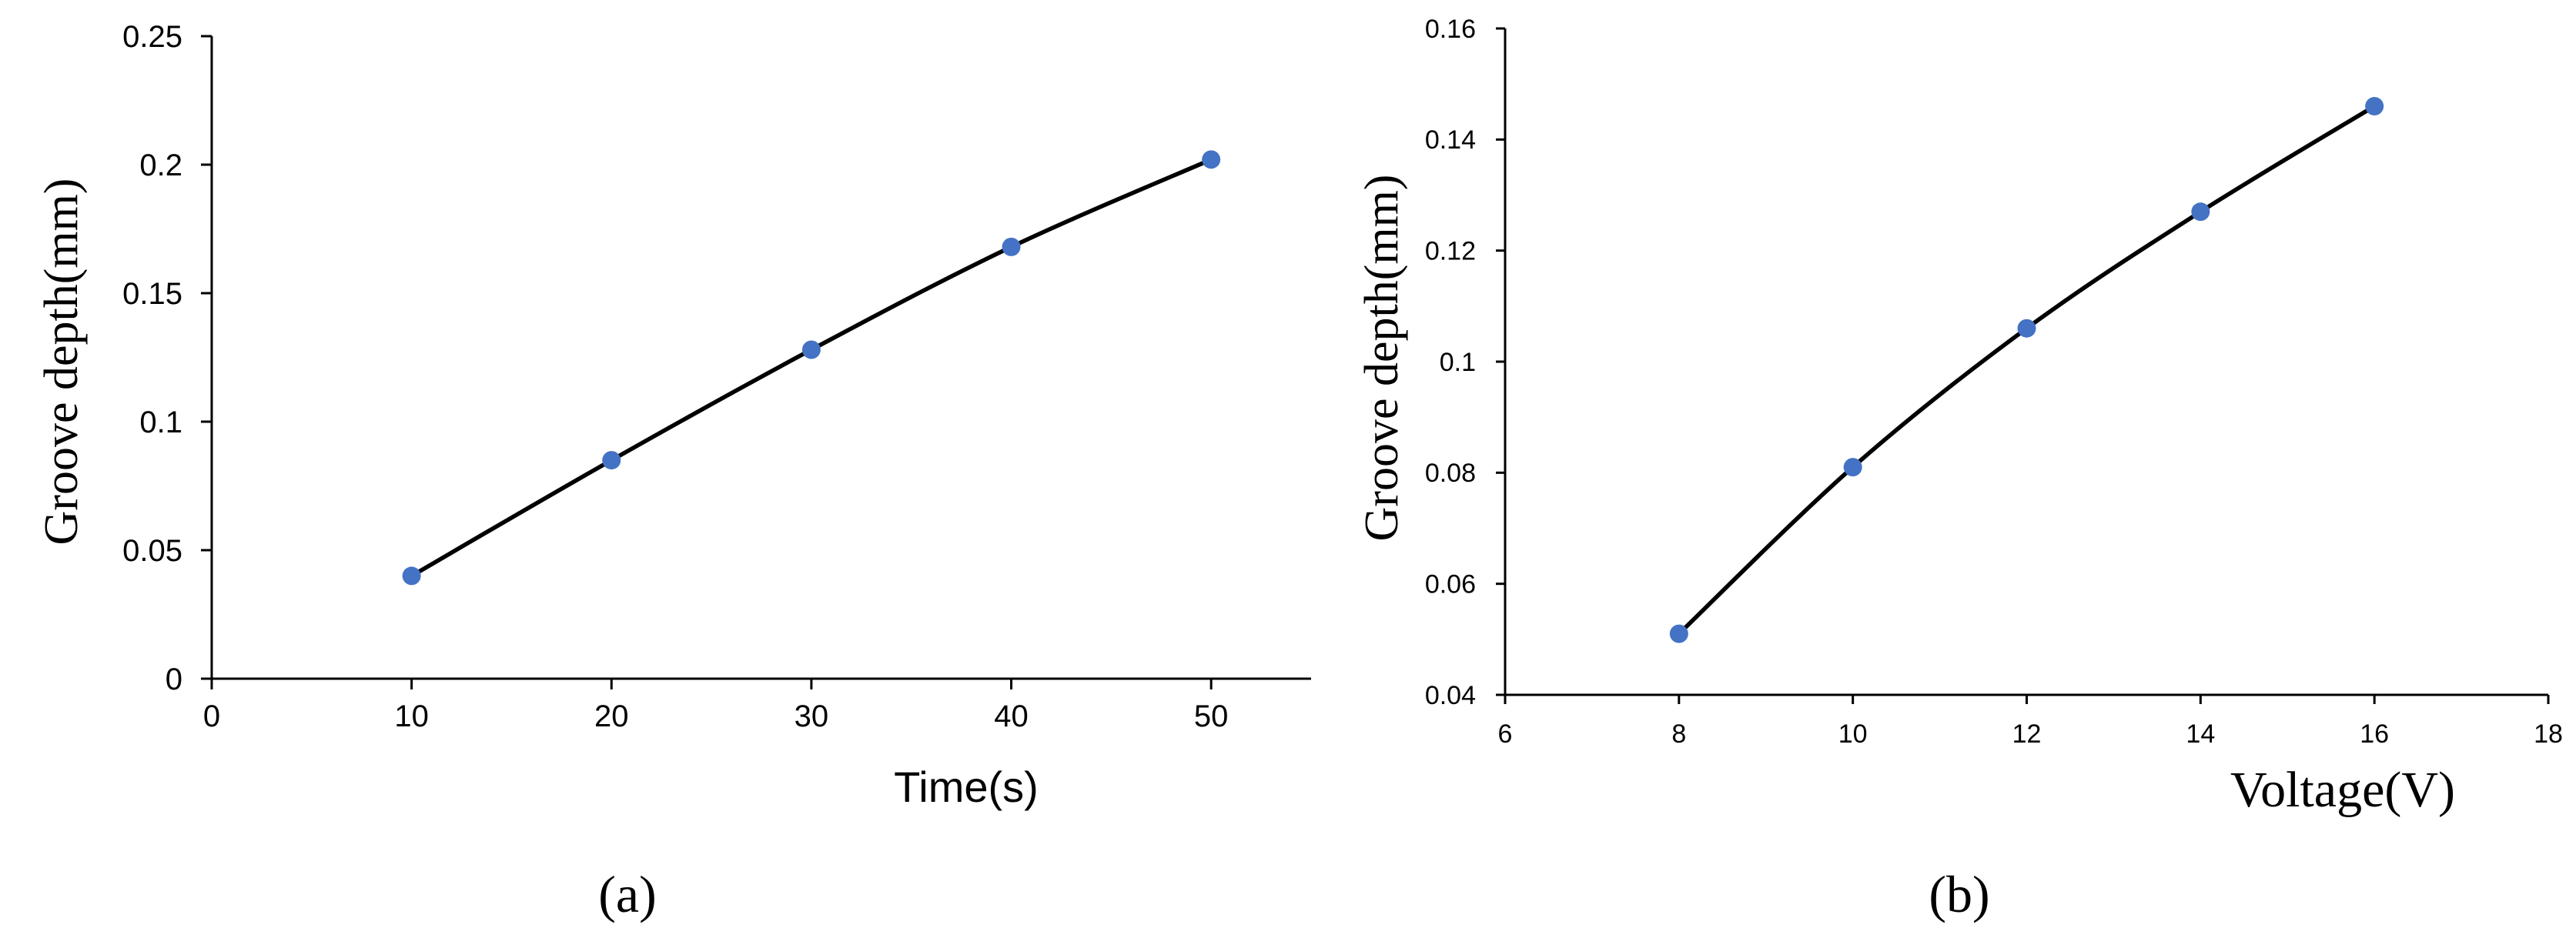 This screenshot has width=2576, height=938. What do you see at coordinates (211, 716) in the screenshot?
I see `x-tick-label: 0` at bounding box center [211, 716].